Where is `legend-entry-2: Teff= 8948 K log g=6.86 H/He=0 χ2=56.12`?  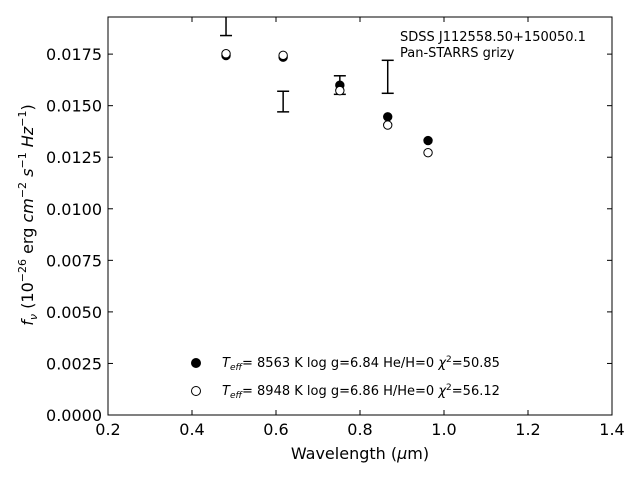 legend-entry-2: Teff= 8948 K log g=6.86 H/He=0 χ2=56.12 is located at coordinates (361, 392).